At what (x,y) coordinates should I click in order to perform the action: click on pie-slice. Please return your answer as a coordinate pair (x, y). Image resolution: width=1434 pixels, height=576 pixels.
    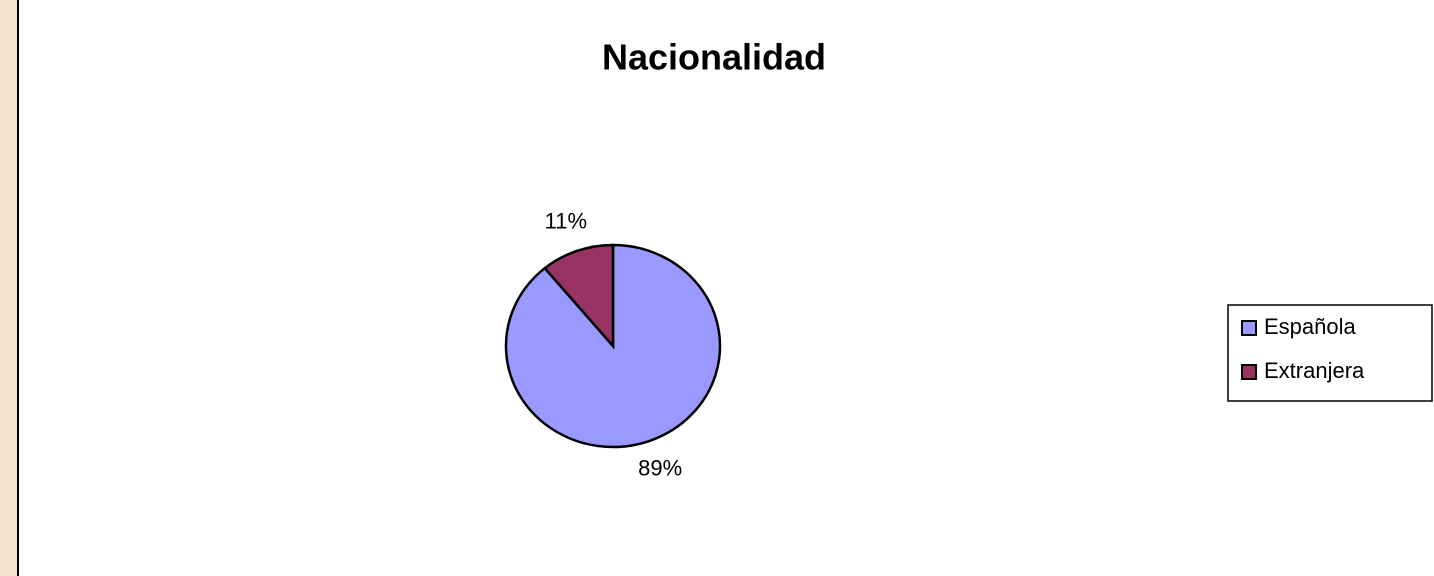
    Looking at the image, I should click on (578, 296).